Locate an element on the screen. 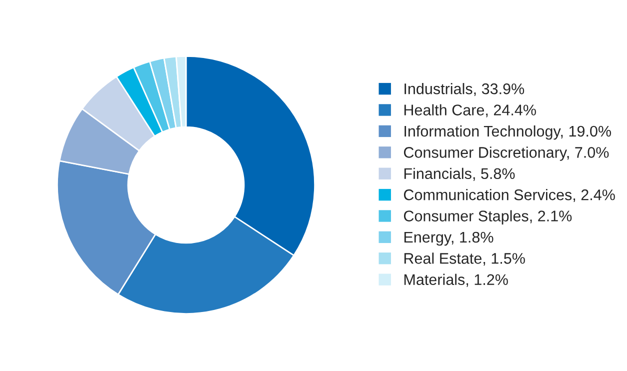 The width and height of the screenshot is (627, 371). legend-label: Communication Services, 2.4% is located at coordinates (509, 195).